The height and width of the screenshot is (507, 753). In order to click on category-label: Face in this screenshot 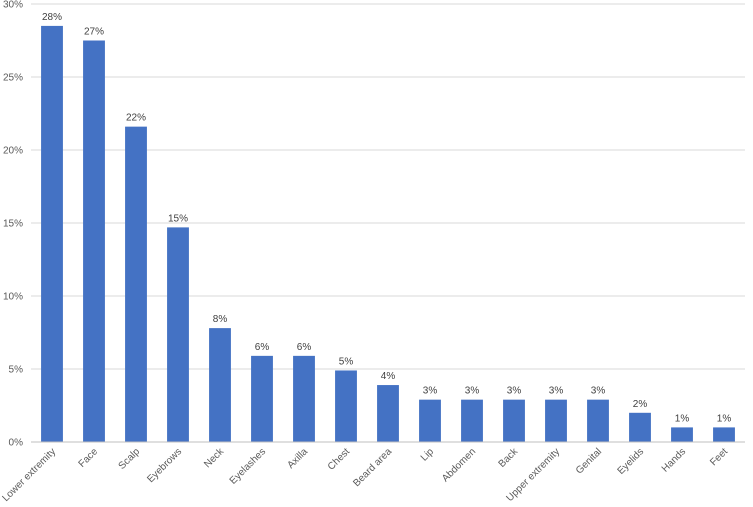, I will do `click(89, 458)`.